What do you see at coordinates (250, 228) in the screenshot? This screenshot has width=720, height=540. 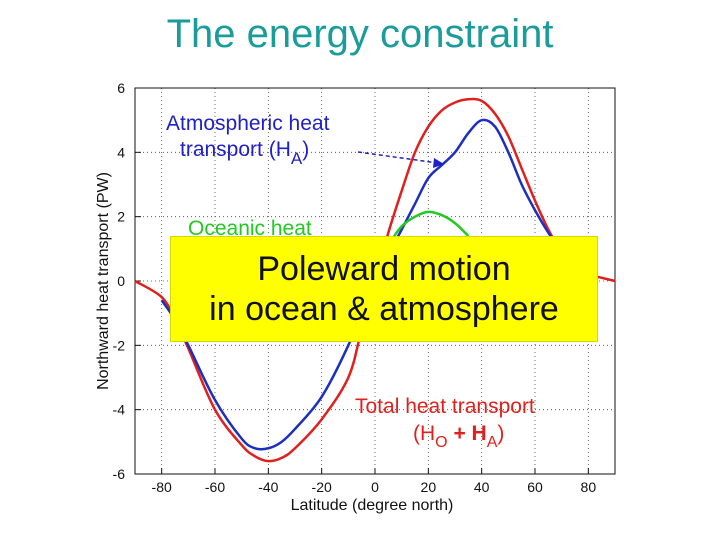 I see `oceanic-label: Oceanic heat` at bounding box center [250, 228].